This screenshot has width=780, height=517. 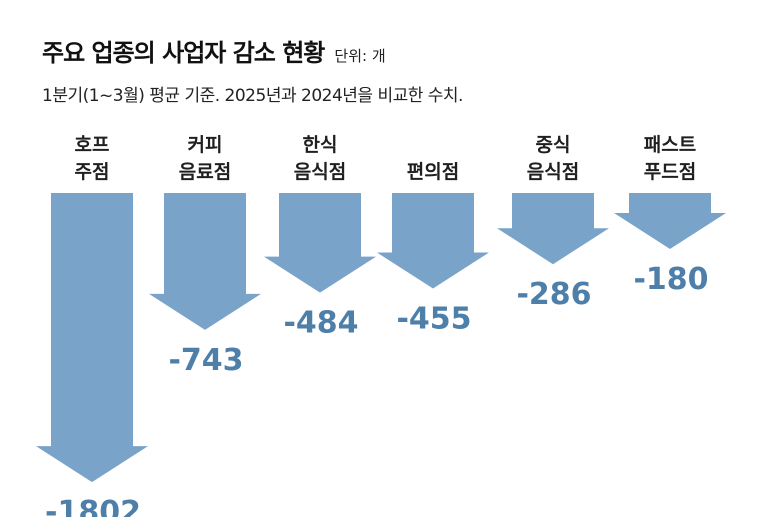 What do you see at coordinates (670, 279) in the screenshot?
I see `value-label: -180` at bounding box center [670, 279].